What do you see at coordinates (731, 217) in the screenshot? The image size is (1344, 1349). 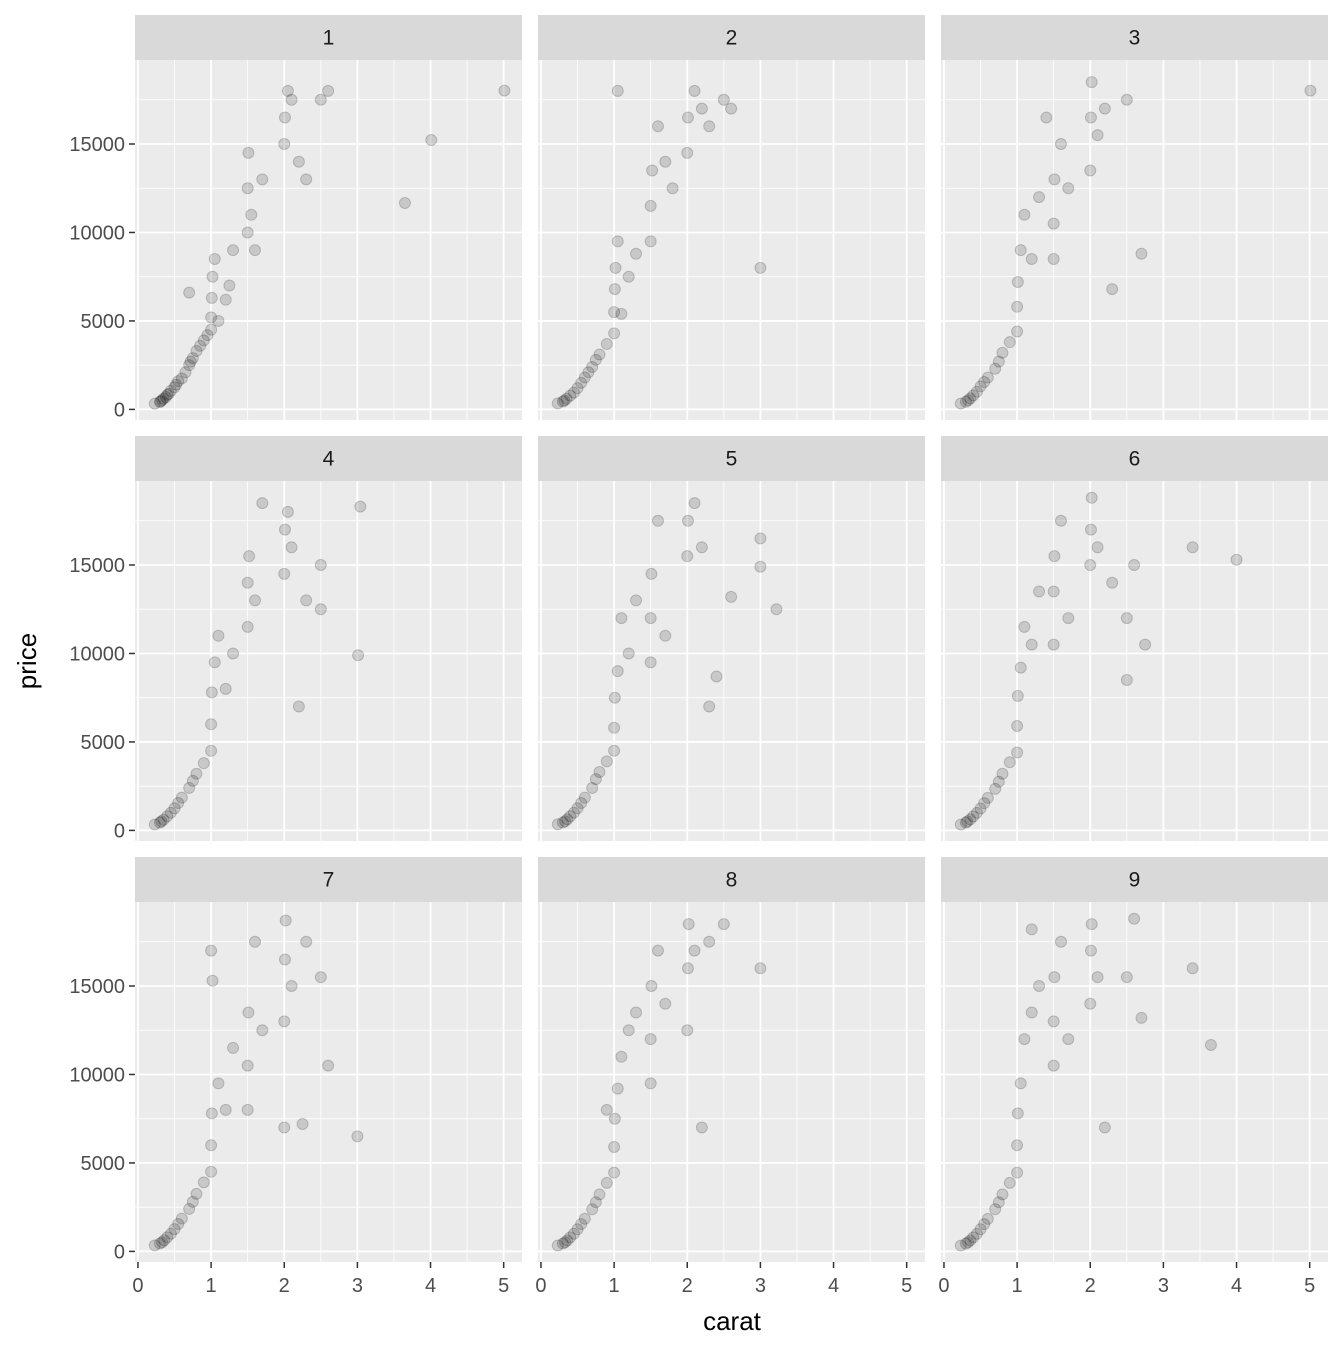 I see `facet-panel-2: 2` at bounding box center [731, 217].